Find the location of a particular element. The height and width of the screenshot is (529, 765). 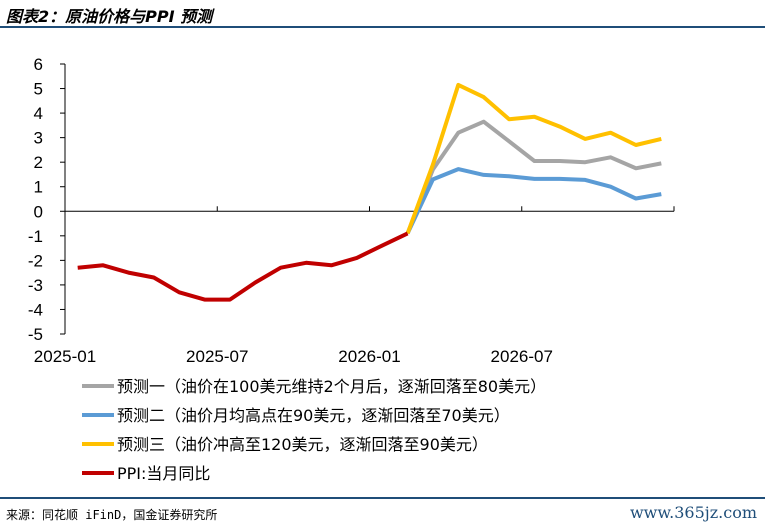

legend-label-4: PPI:当月同比 is located at coordinates (163, 473).